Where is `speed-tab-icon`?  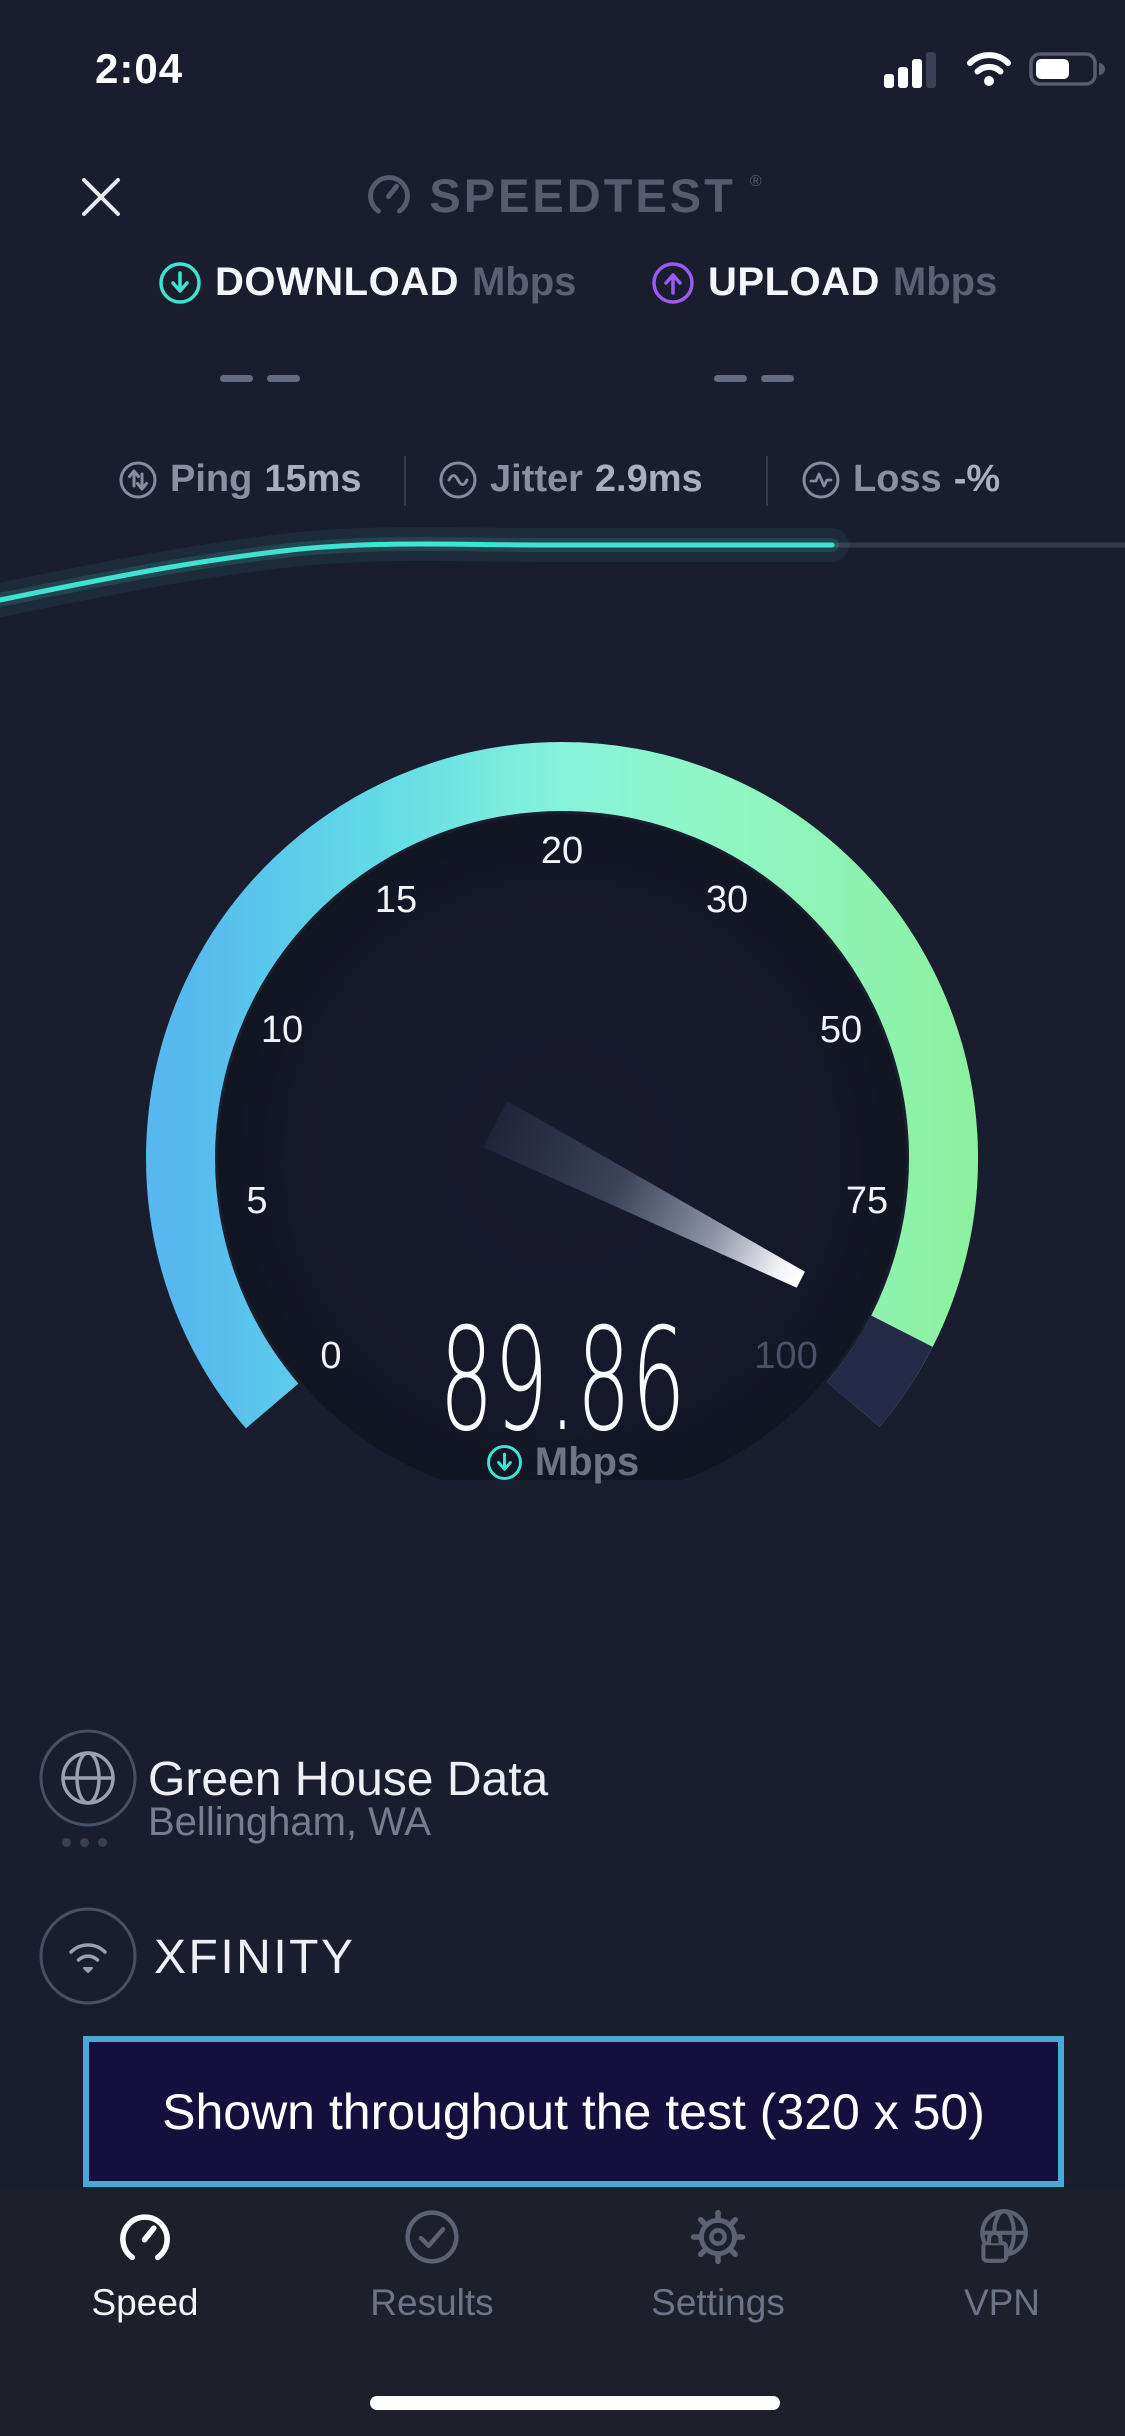
speed-tab-icon is located at coordinates (145, 2237).